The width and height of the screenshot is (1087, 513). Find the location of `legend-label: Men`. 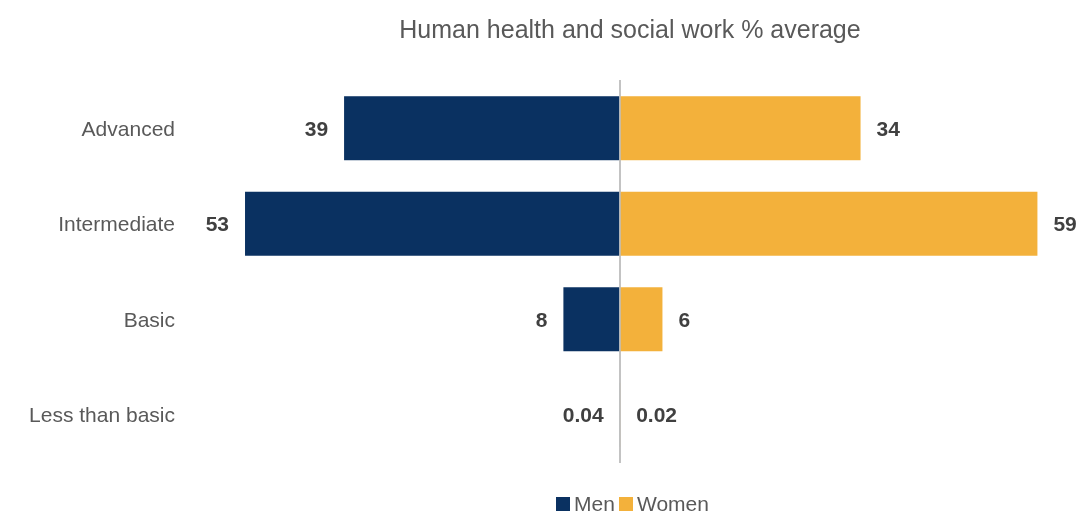

legend-label: Men is located at coordinates (594, 502).